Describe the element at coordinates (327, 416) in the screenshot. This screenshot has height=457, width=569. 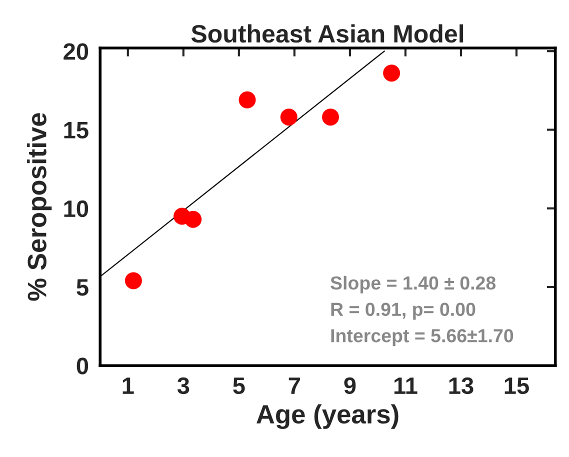
I see `x-axis-title: Age (years)` at that location.